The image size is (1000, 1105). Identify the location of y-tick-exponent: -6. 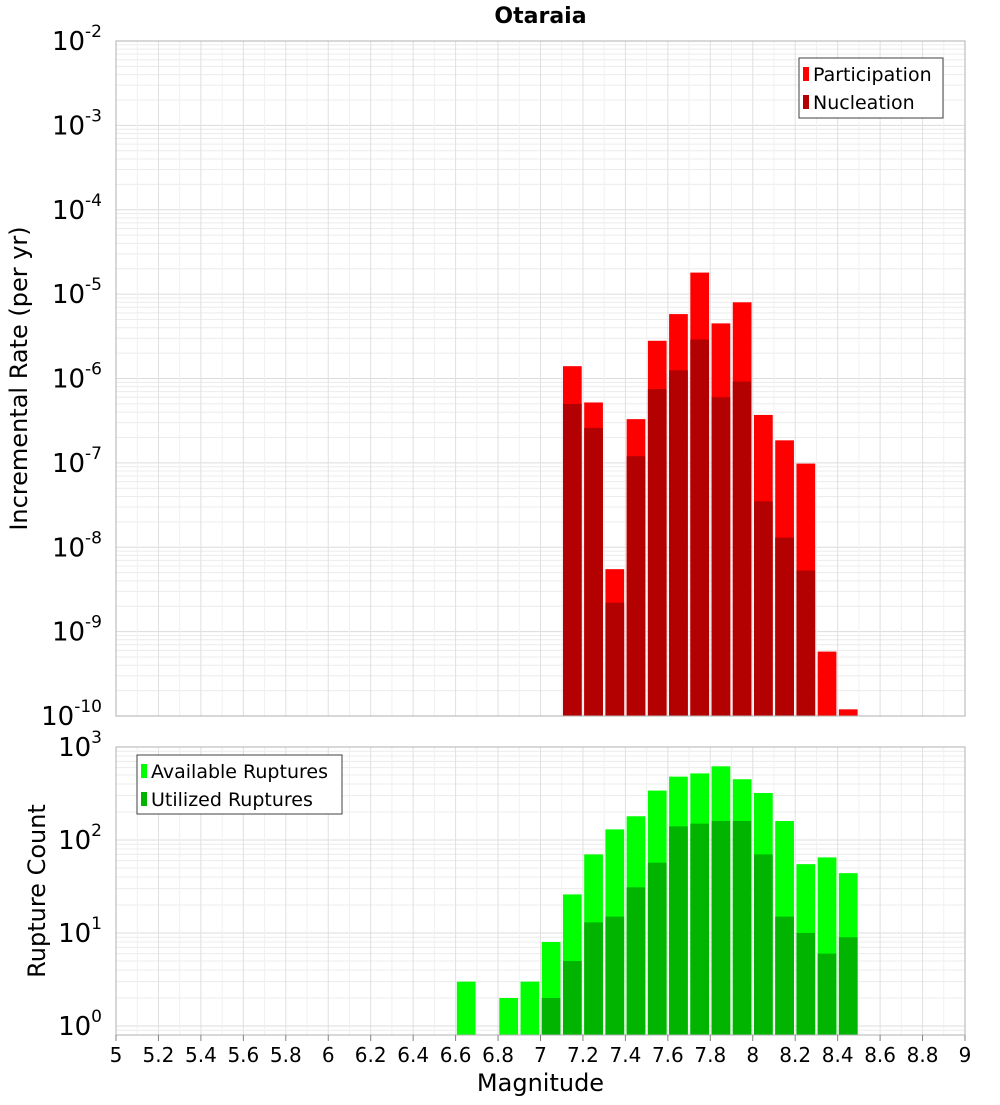
(93, 370).